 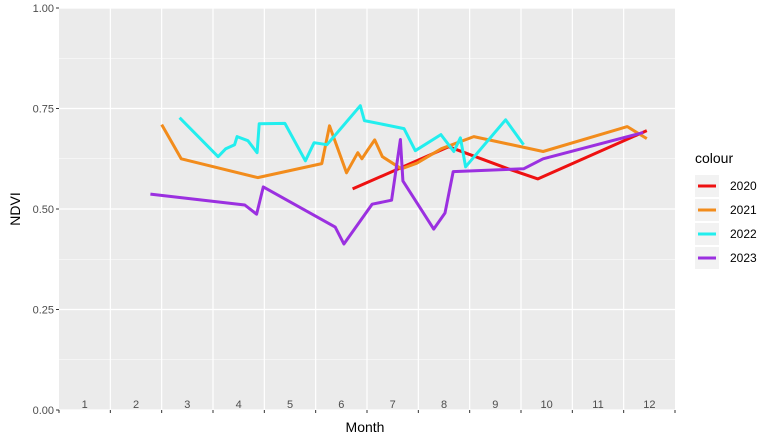 What do you see at coordinates (43, 311) in the screenshot?
I see `y-tick-label: 0.25` at bounding box center [43, 311].